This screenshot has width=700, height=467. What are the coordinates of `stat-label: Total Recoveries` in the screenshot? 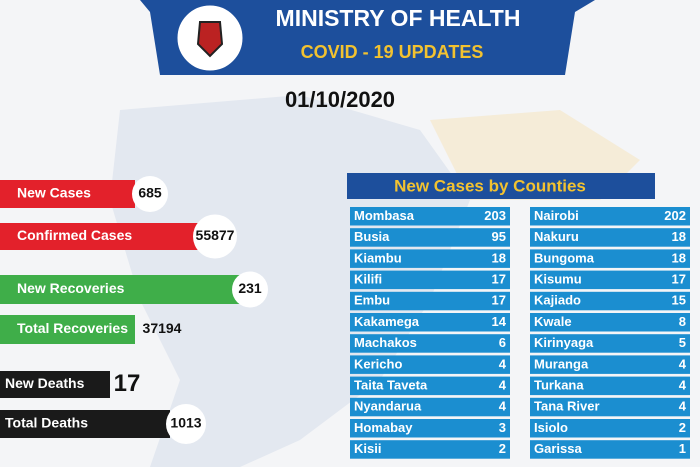 It's located at (72, 328).